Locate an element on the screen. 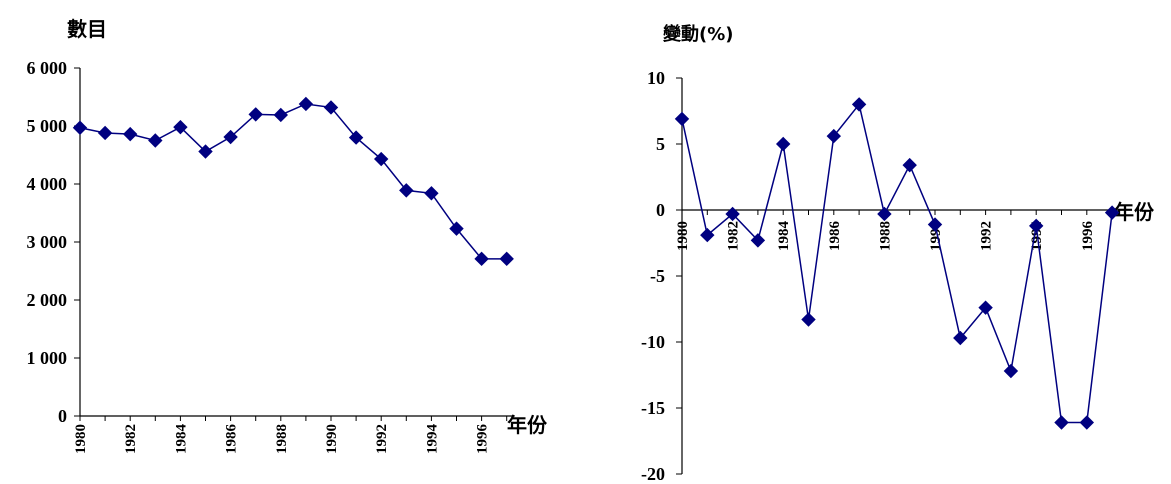  count-y-tick-label: 4 000 is located at coordinates (47, 184).